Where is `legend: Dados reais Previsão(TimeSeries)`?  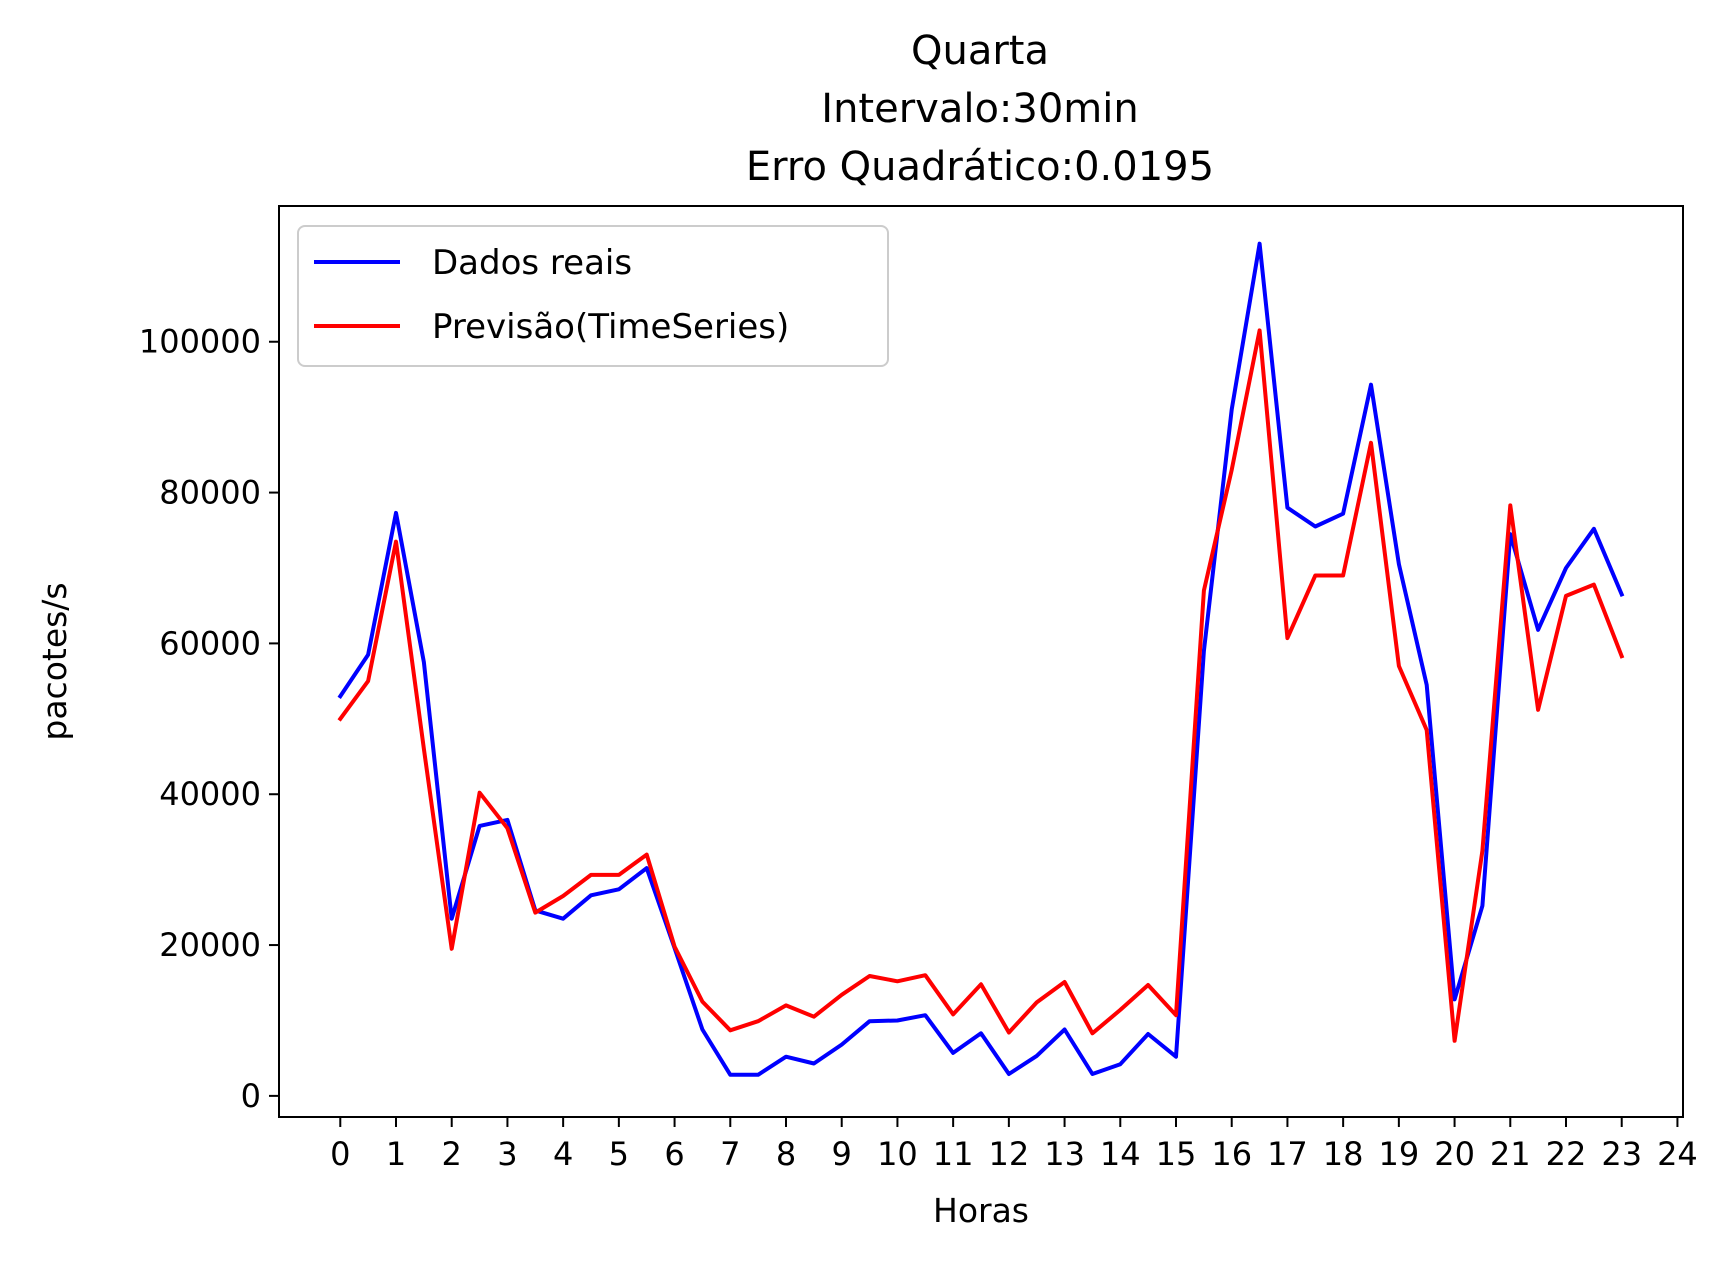
legend: Dados reais Previsão(TimeSeries) is located at coordinates (593, 296).